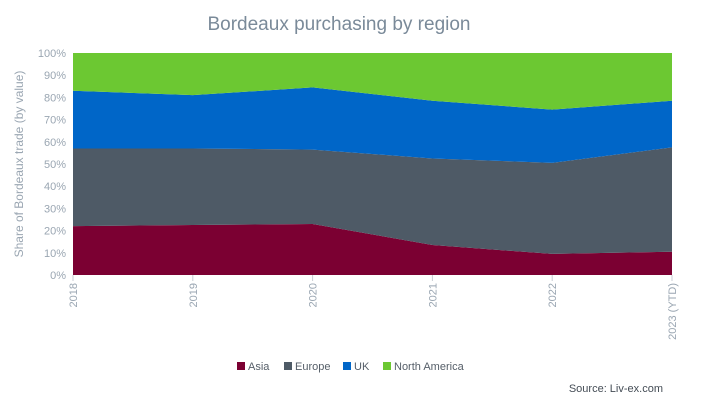 Image resolution: width=708 pixels, height=415 pixels. Describe the element at coordinates (194, 295) in the screenshot. I see `x-tick-label: 2019` at that location.